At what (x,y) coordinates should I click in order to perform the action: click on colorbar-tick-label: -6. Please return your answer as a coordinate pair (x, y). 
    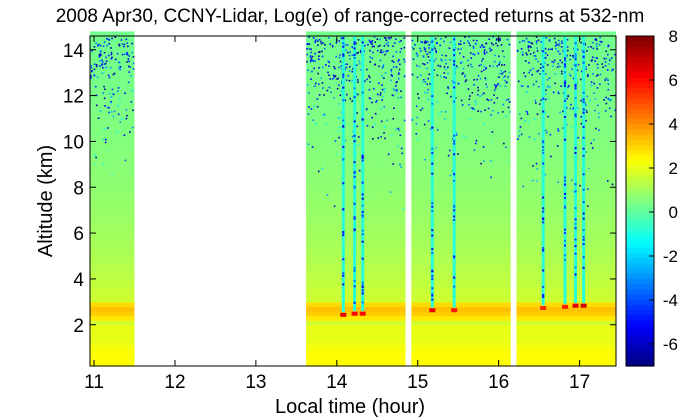
    Looking at the image, I should click on (670, 344).